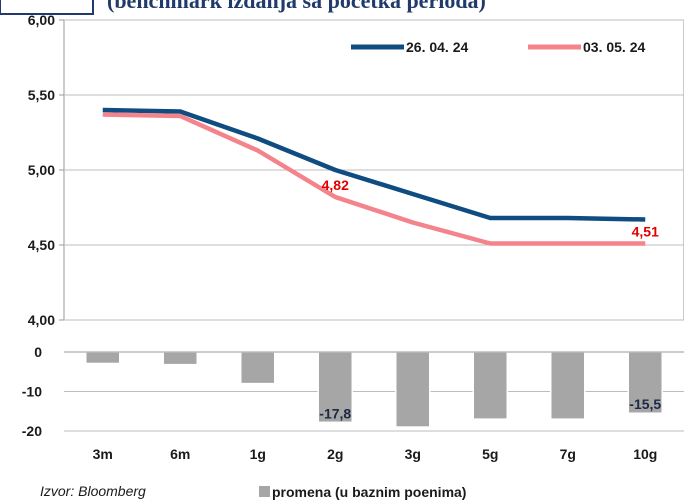 The width and height of the screenshot is (684, 503). I want to click on line-data-label: 4,51, so click(645, 232).